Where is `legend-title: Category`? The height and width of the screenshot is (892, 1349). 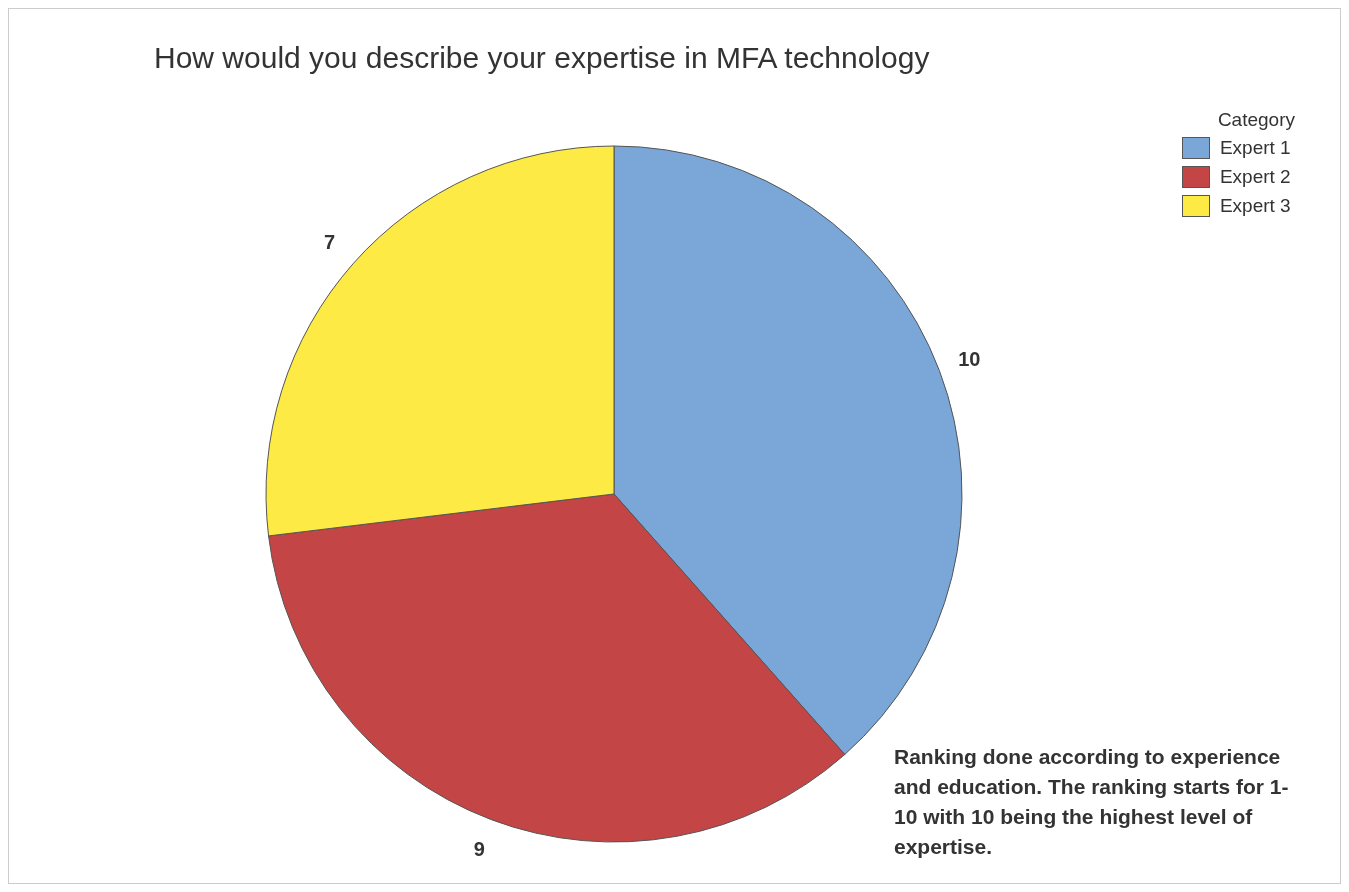
legend-title: Category is located at coordinates (1256, 120).